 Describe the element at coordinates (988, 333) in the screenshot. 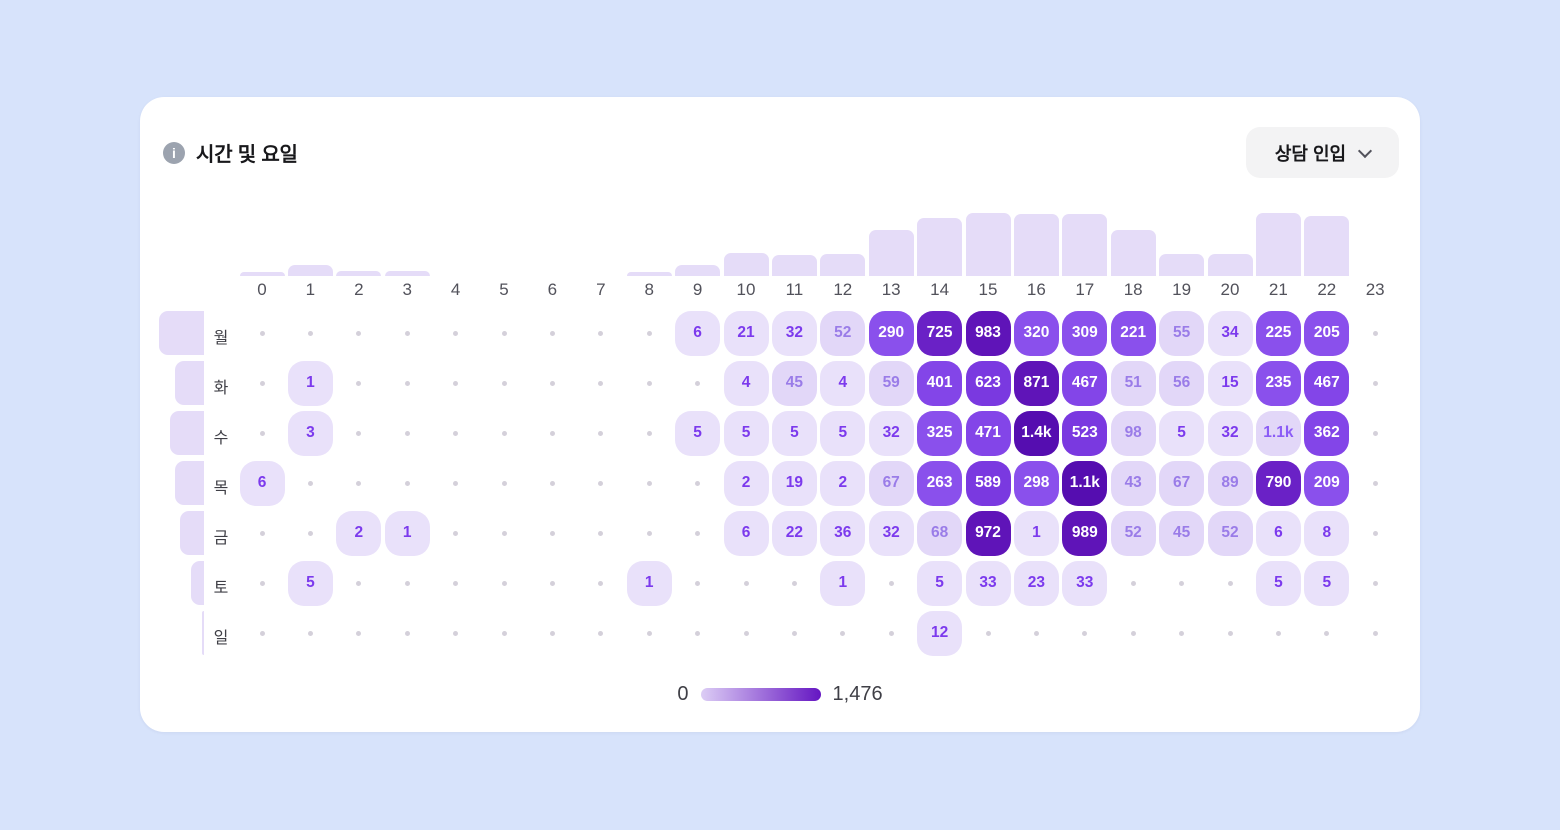

I see `heatmap-cell: 983` at that location.